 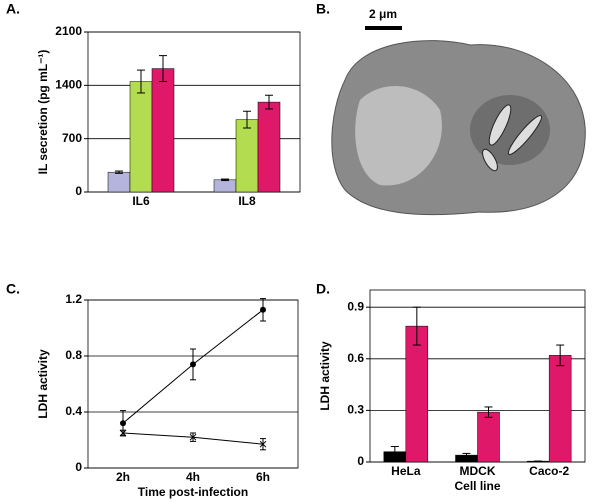 What do you see at coordinates (193, 492) in the screenshot?
I see `x-axis-label: Time post-infection` at bounding box center [193, 492].